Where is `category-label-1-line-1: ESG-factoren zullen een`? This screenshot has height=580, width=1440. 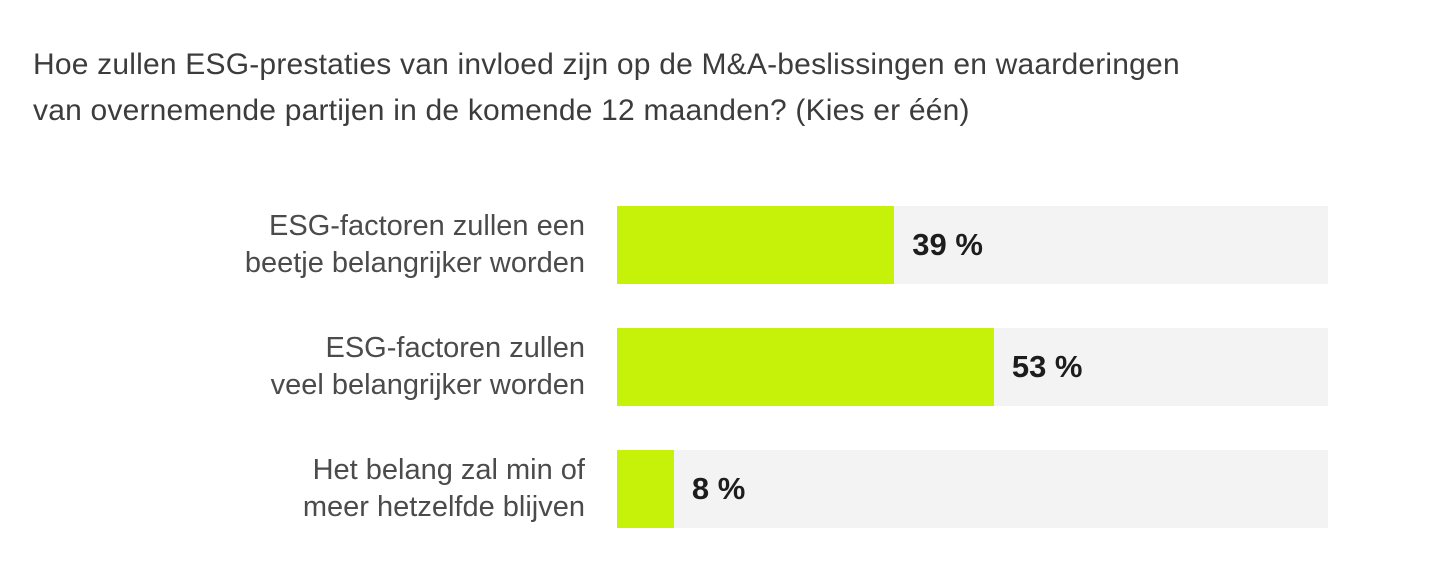 category-label-1-line-1: ESG-factoren zullen een is located at coordinates (427, 226).